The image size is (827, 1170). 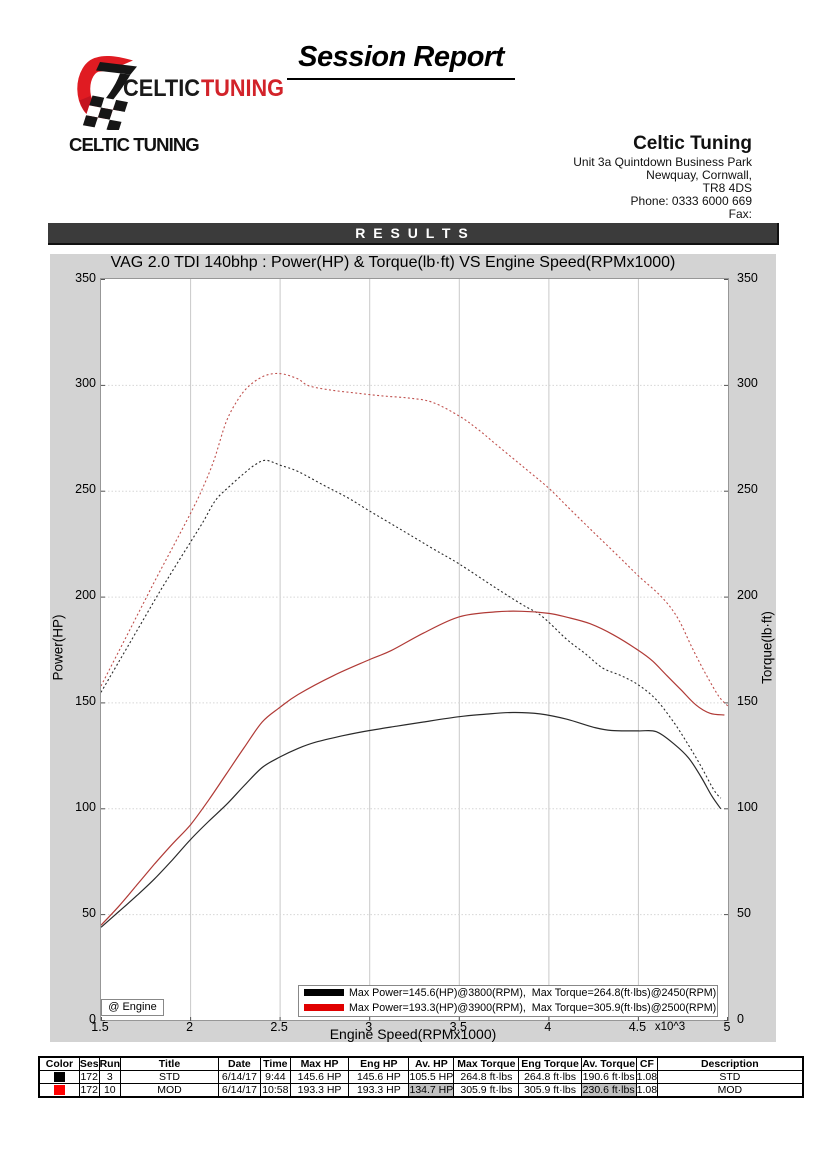 What do you see at coordinates (242, 88) in the screenshot?
I see `svg-text: TUNING` at bounding box center [242, 88].